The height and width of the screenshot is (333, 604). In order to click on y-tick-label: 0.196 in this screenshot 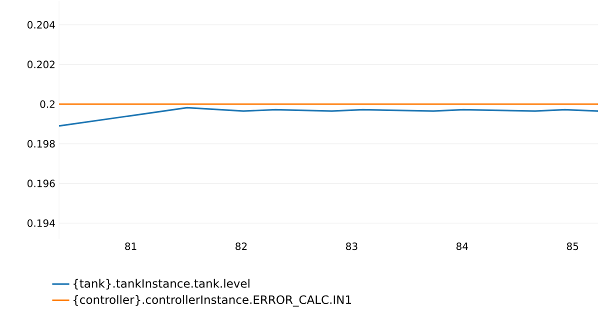, I will do `click(41, 184)`.